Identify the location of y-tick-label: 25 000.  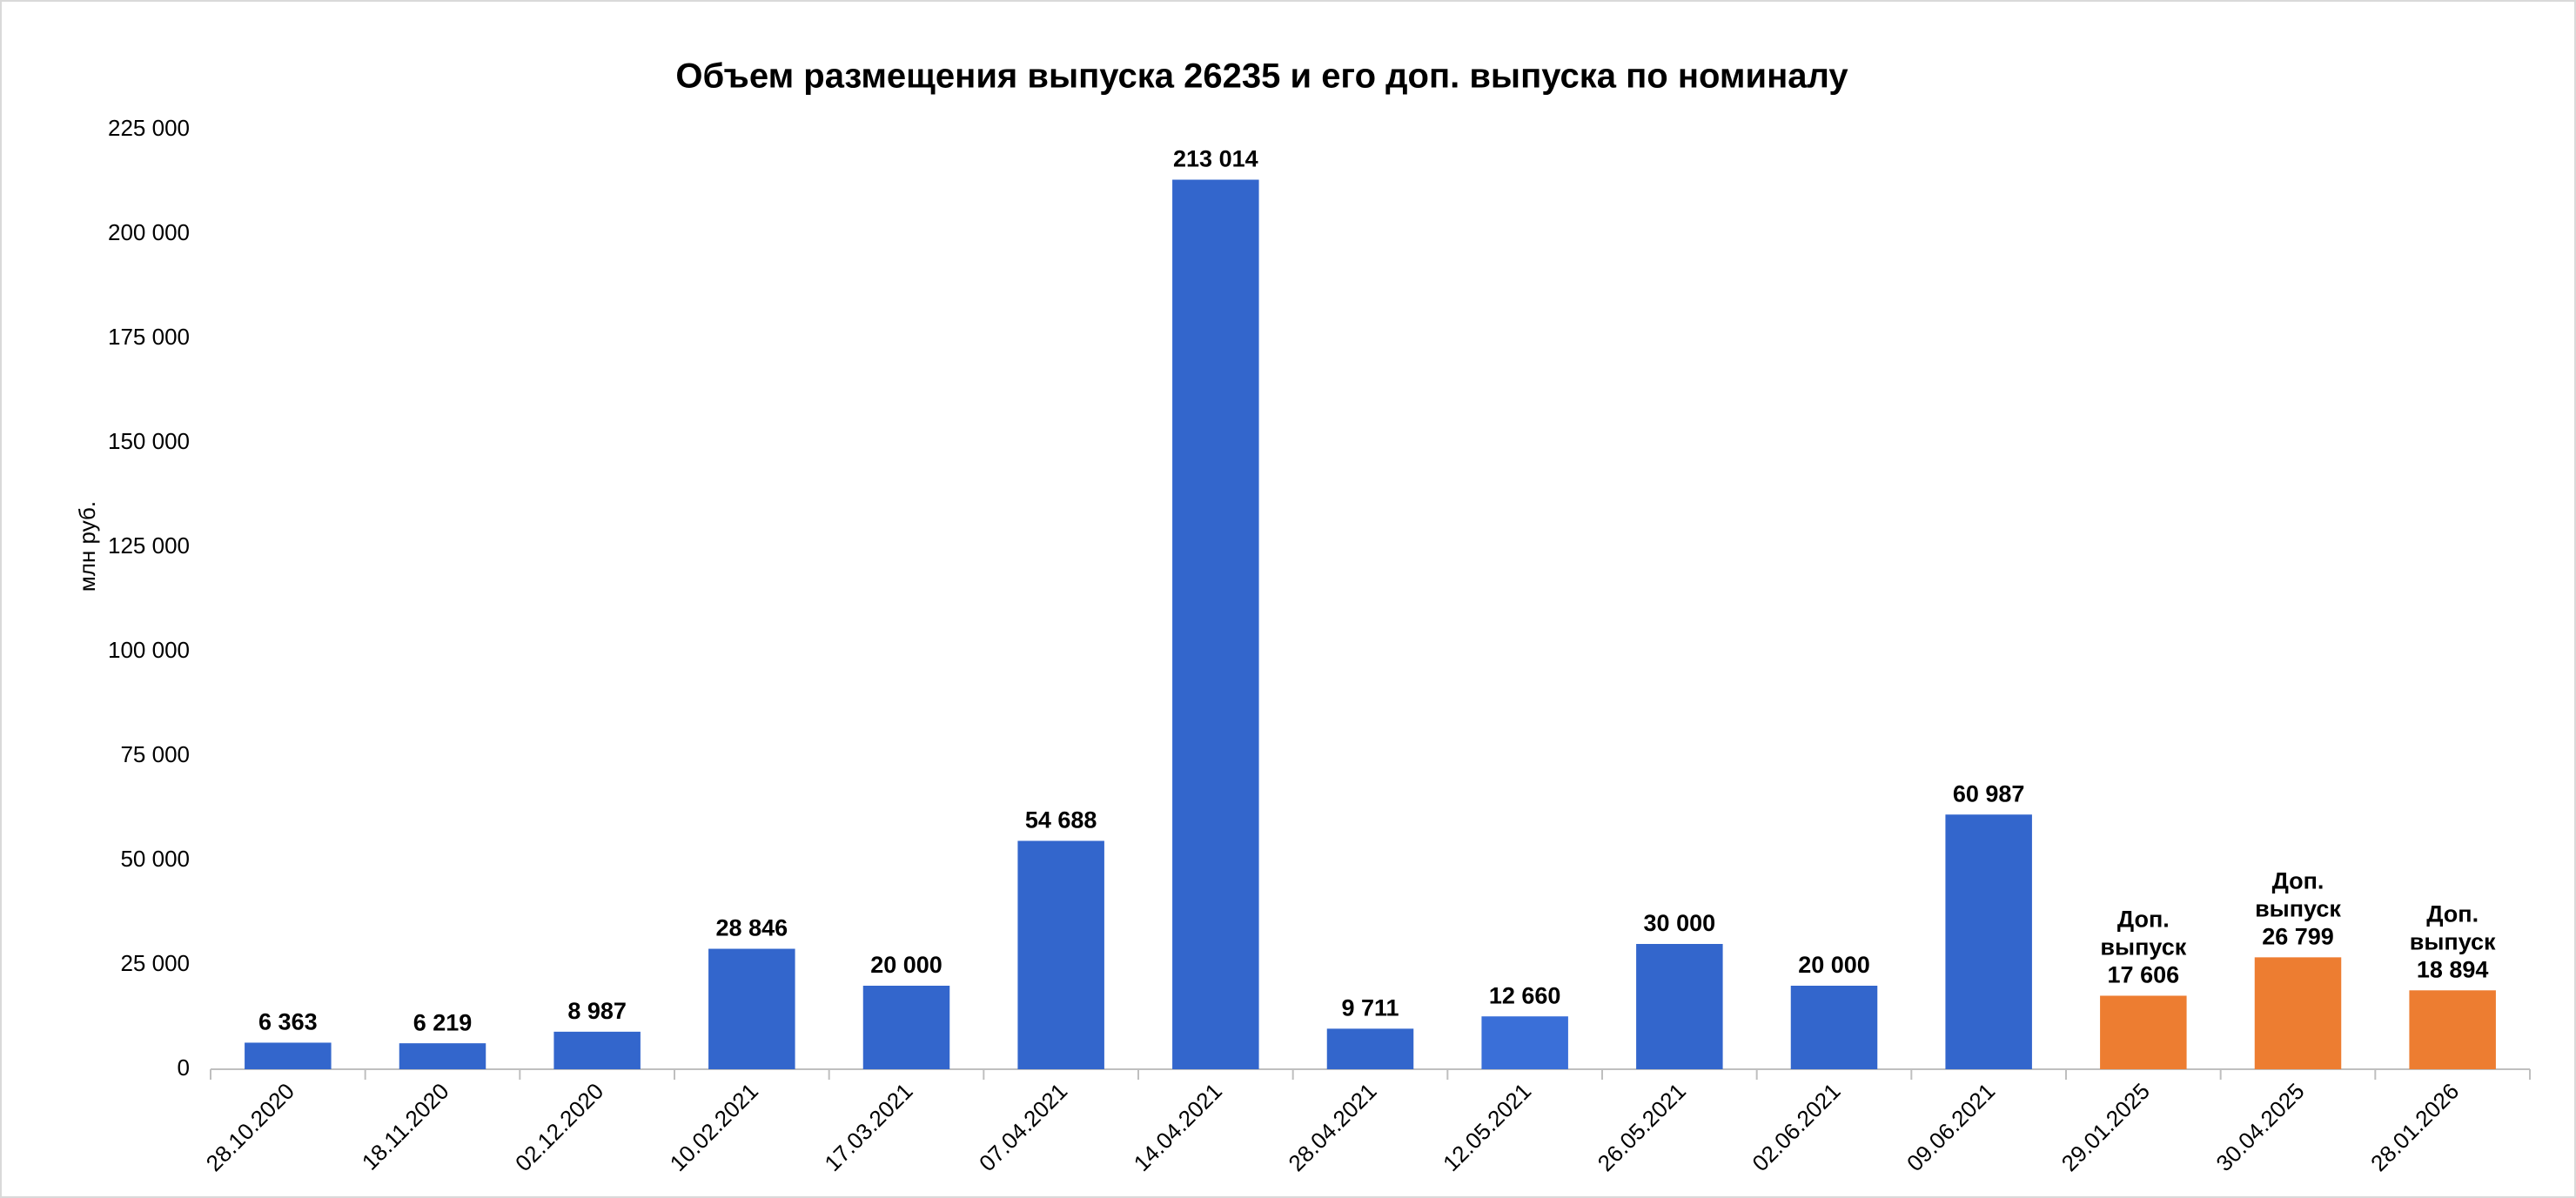
(155, 963).